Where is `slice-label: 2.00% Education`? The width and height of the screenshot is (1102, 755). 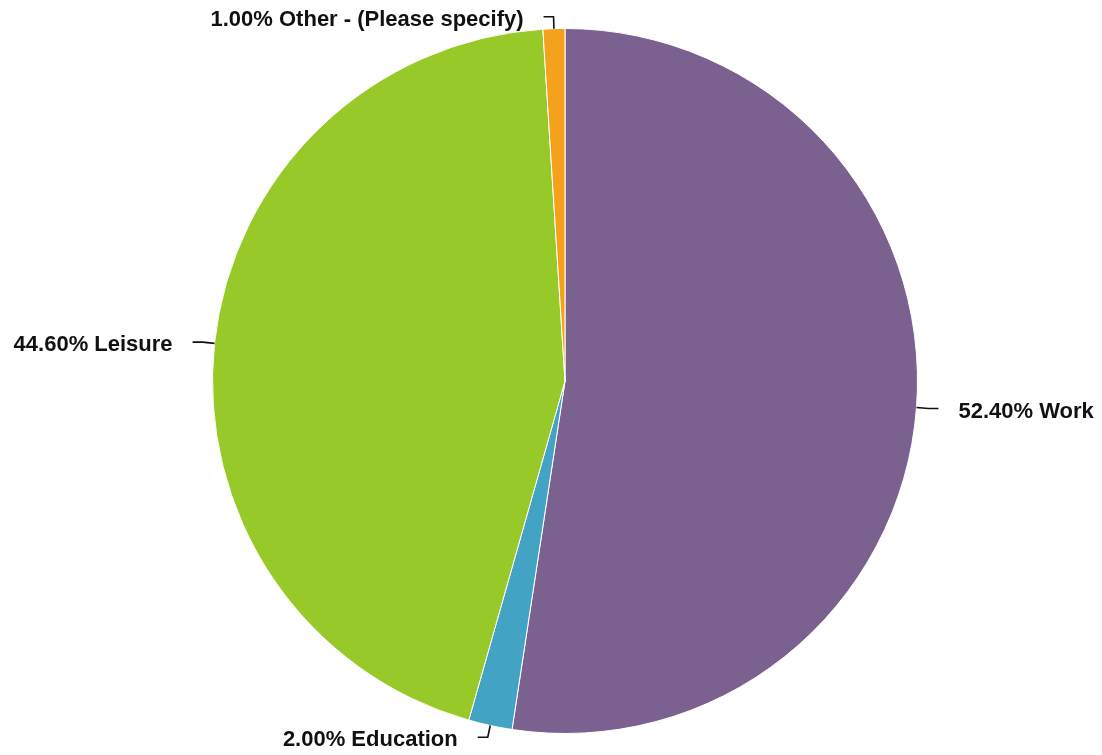 slice-label: 2.00% Education is located at coordinates (370, 739).